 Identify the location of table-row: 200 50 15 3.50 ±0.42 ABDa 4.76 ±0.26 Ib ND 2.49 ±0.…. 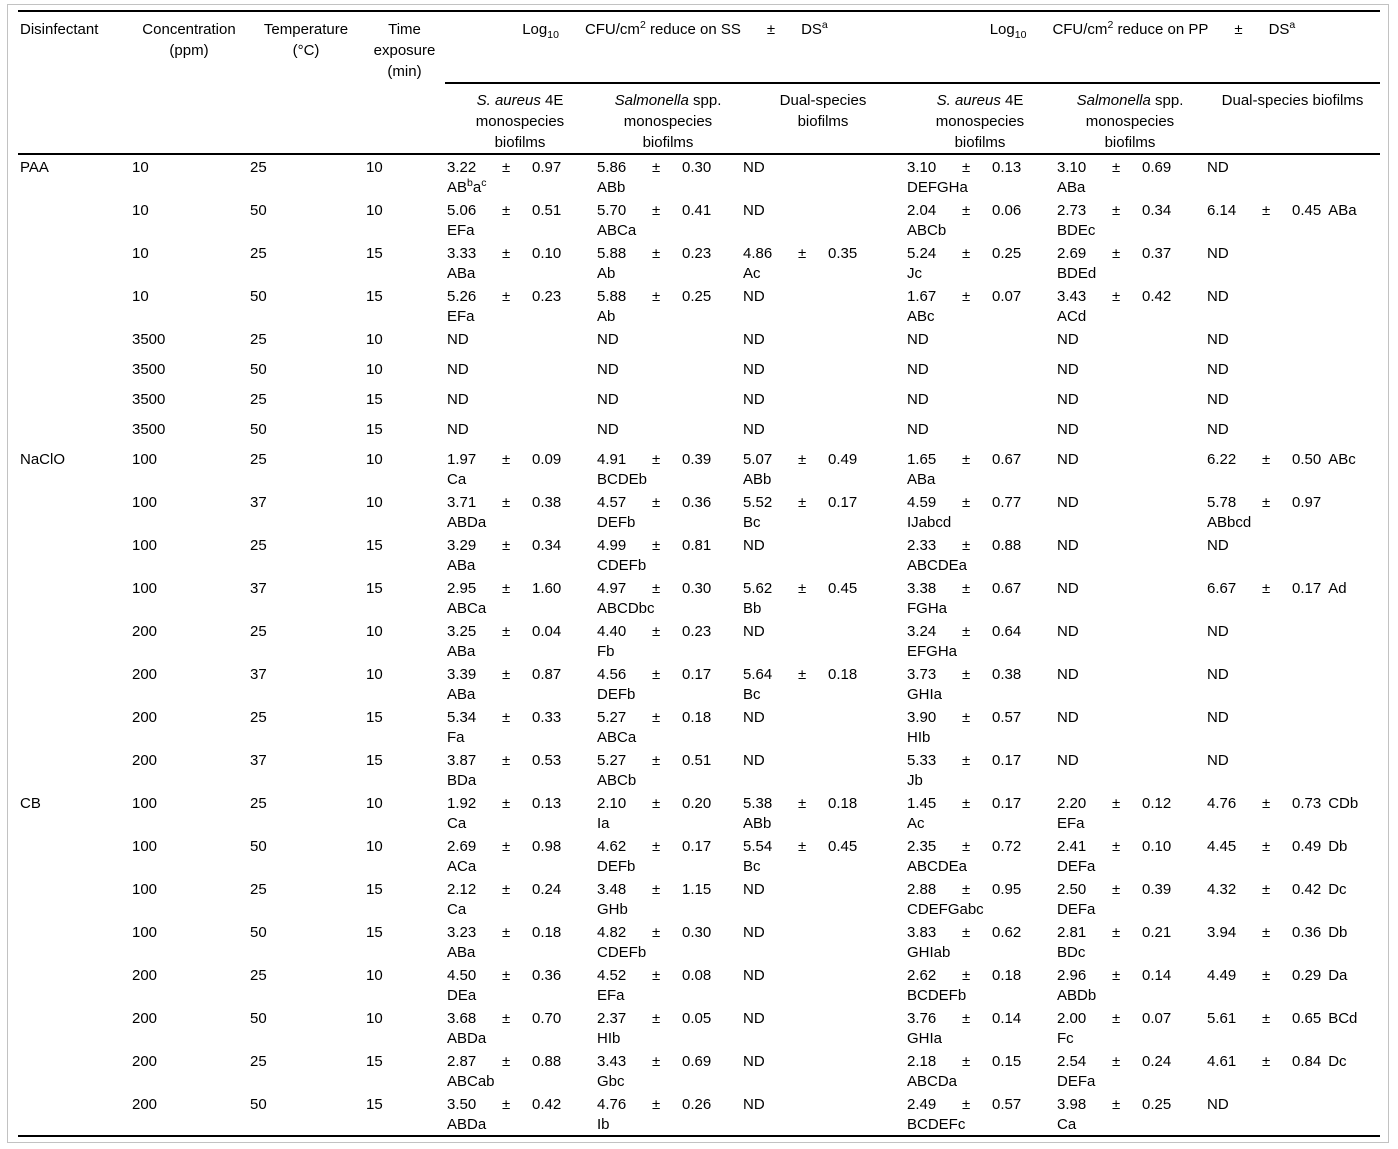
(699, 1114).